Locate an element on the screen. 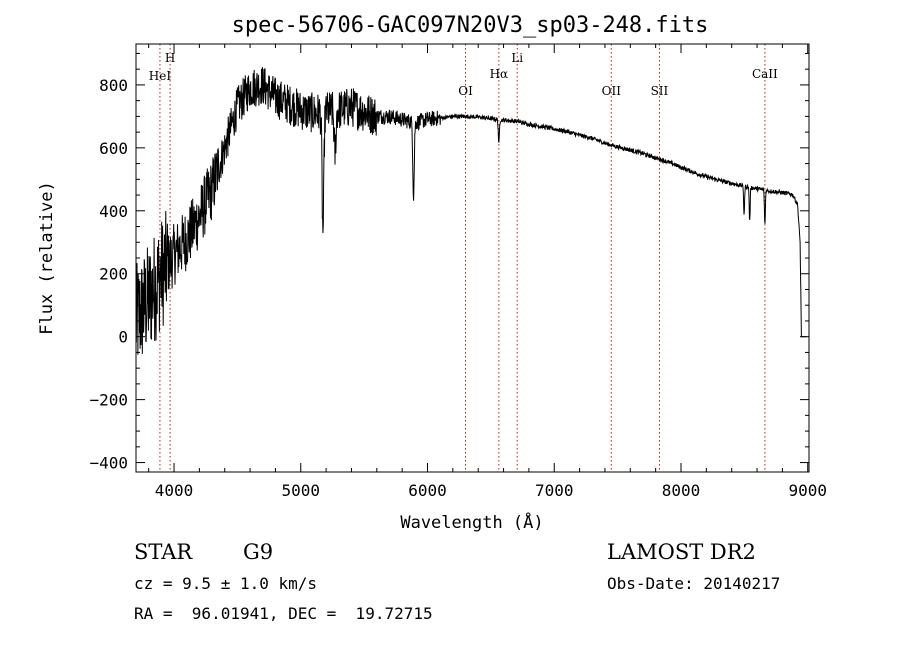 This screenshot has width=900, height=649. coordinates: RA = 96.01941, DEC = 19.72715 is located at coordinates (283, 613).